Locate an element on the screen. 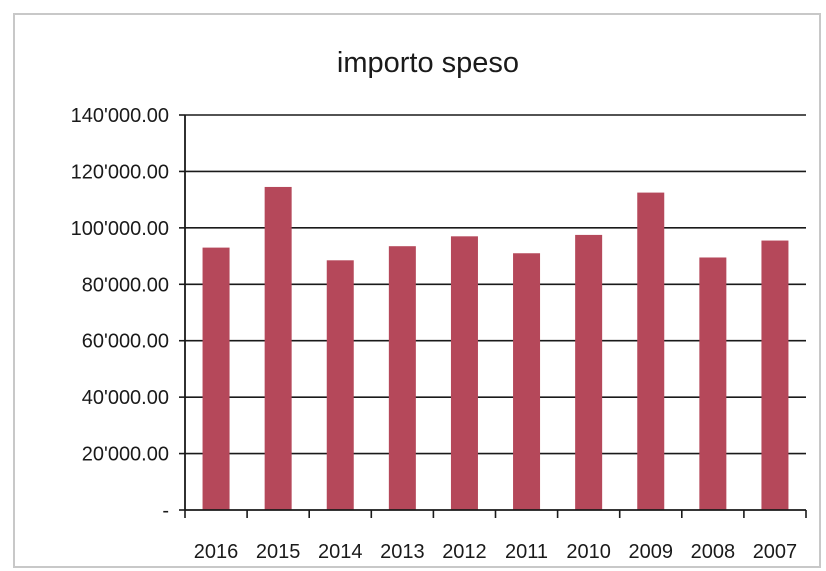  x-tick-label: 2008 is located at coordinates (713, 552).